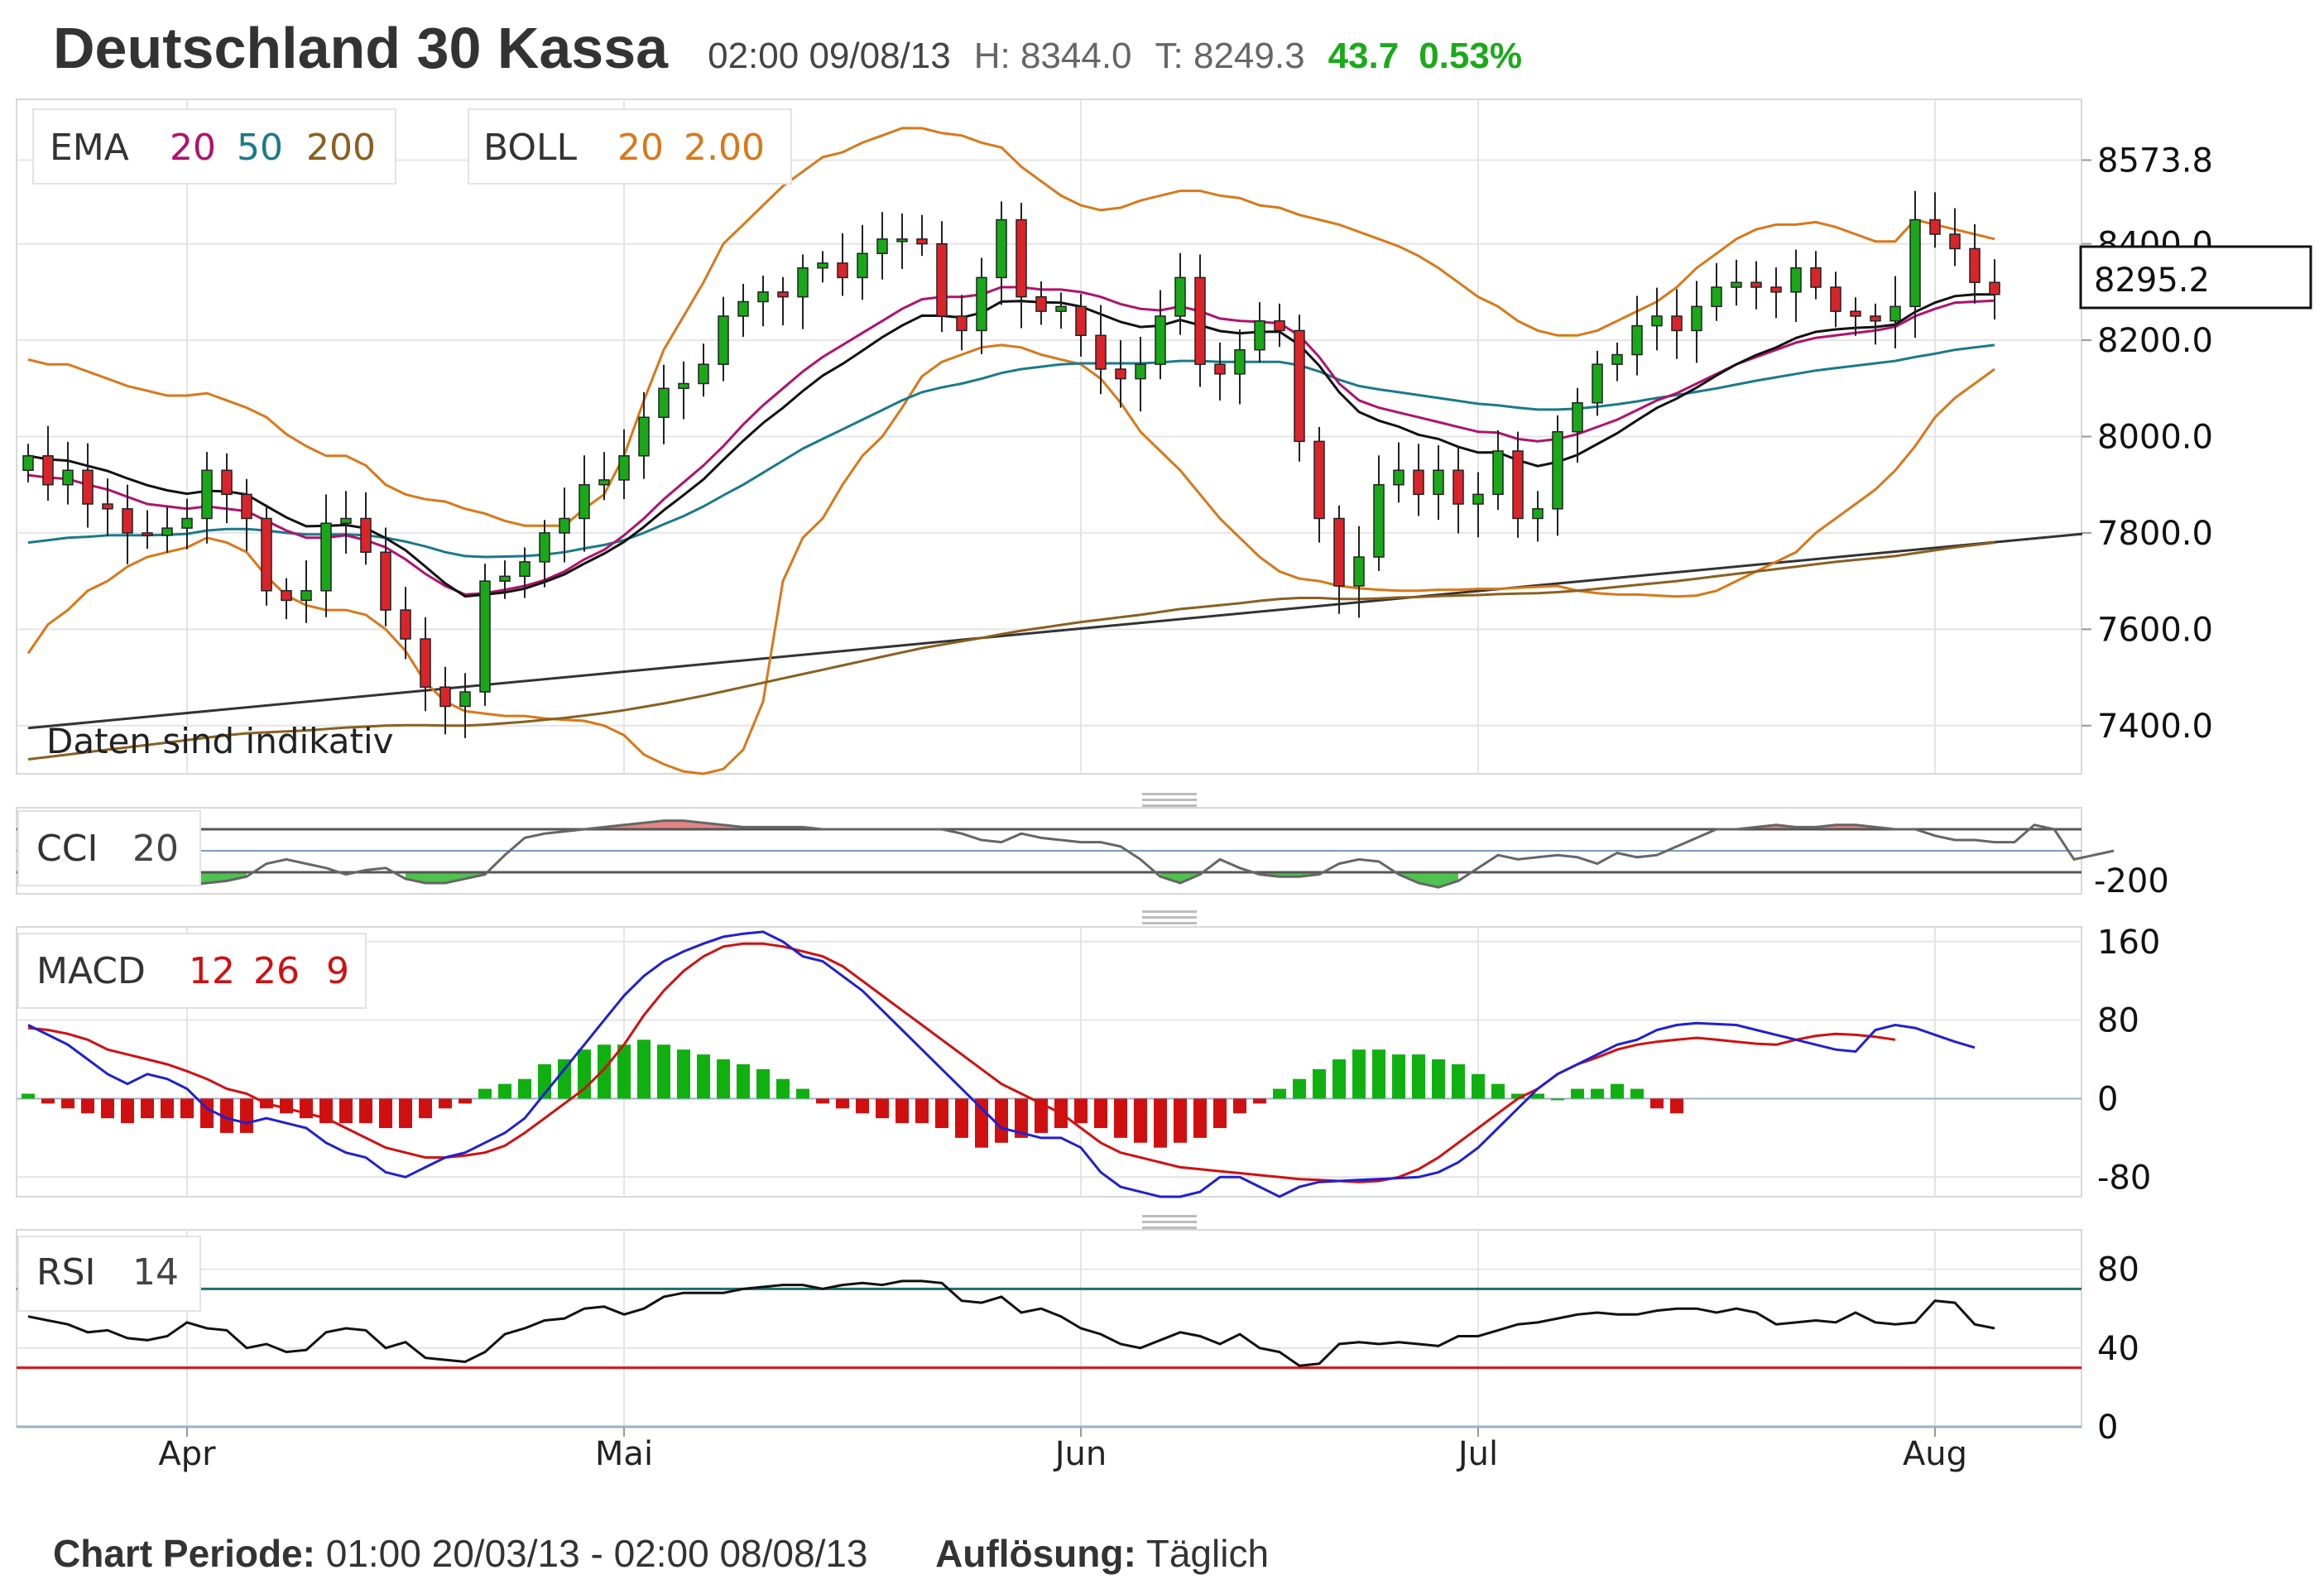  I want to click on cci-line, so click(1071, 854).